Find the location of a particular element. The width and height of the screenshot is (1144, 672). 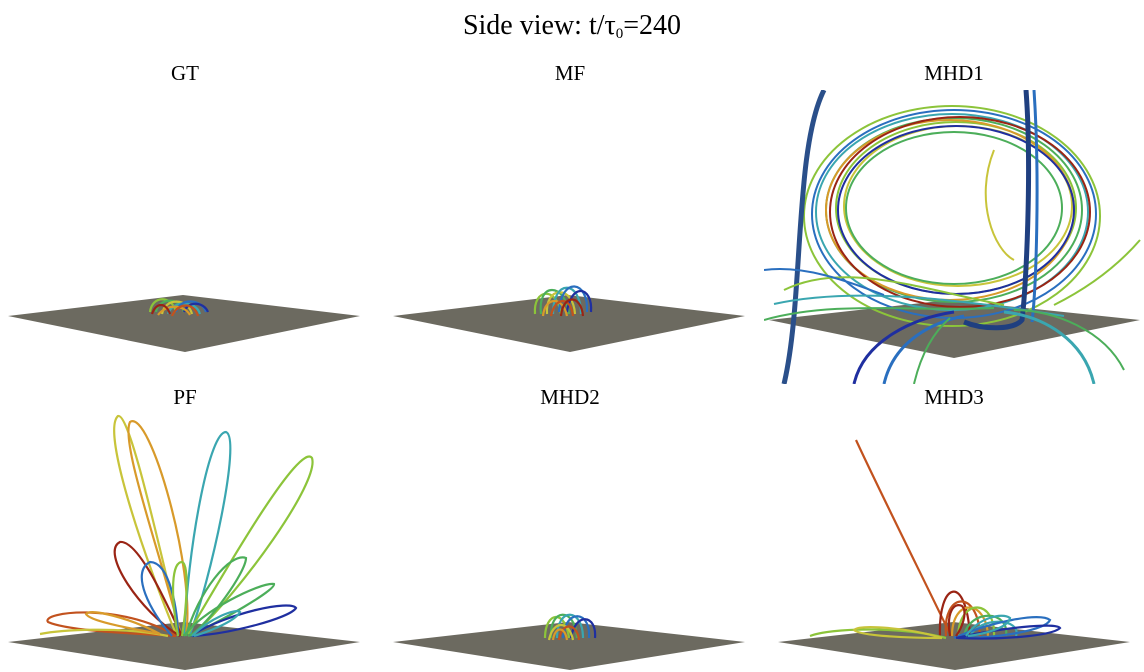

mhd1-field-lines is located at coordinates (952, 237).